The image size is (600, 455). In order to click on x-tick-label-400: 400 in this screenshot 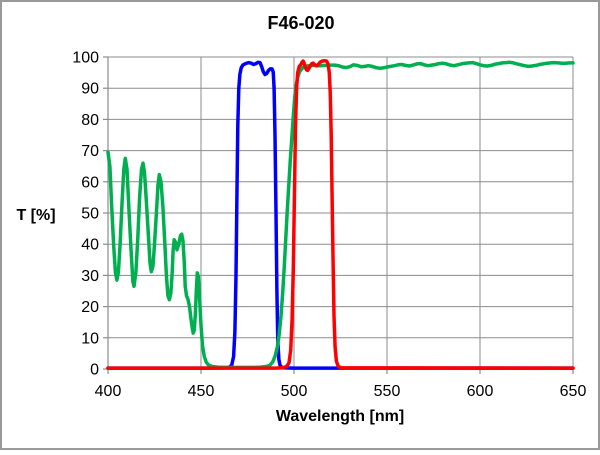, I will do `click(108, 391)`.